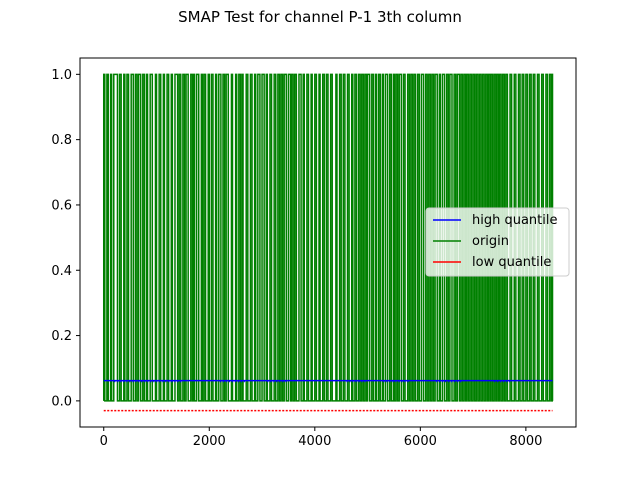  Describe the element at coordinates (209, 441) in the screenshot. I see `x-tick-label: 2000` at that location.